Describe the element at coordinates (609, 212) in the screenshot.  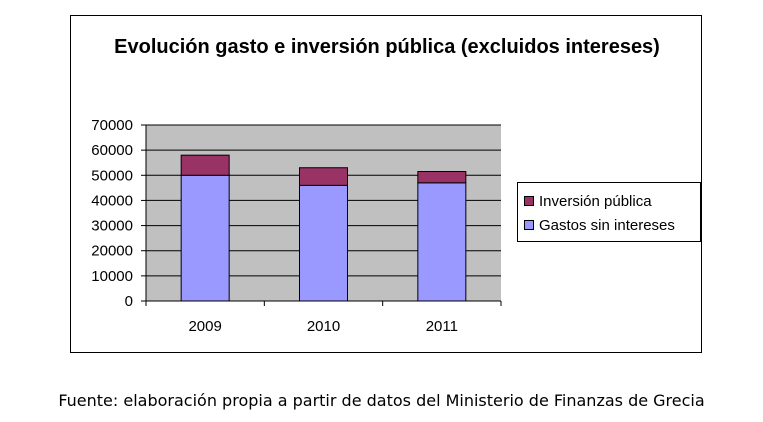
I see `legend: Inversión pública Gastos sin intereses` at that location.